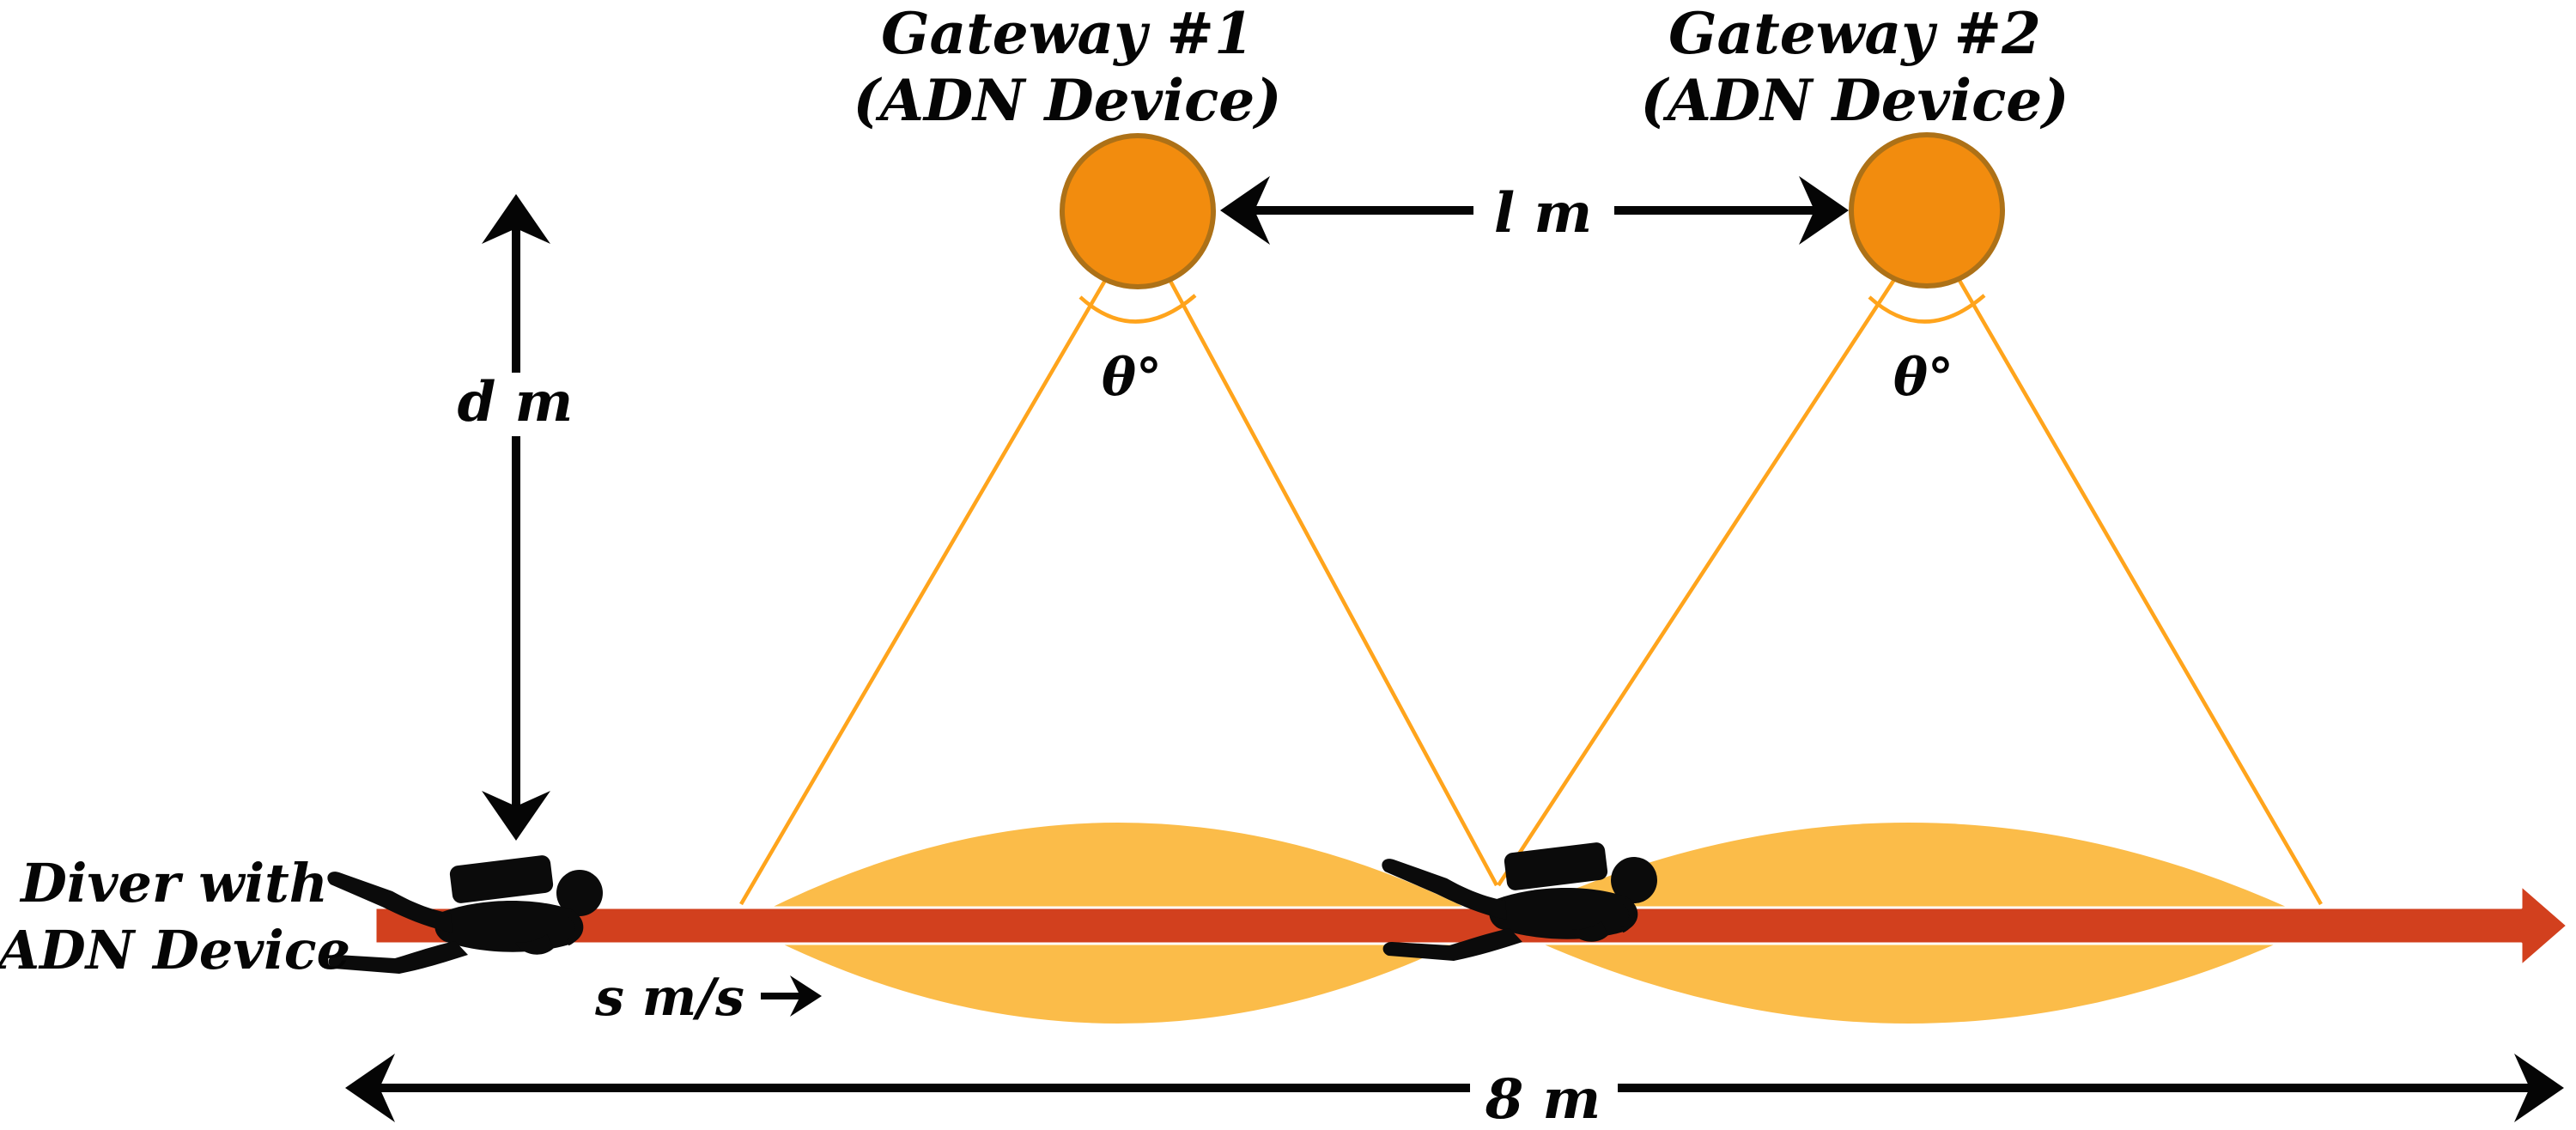 This screenshot has height=1130, width=2576. Describe the element at coordinates (1137, 309) in the screenshot. I see `beam-angle-arc-gw1` at that location.